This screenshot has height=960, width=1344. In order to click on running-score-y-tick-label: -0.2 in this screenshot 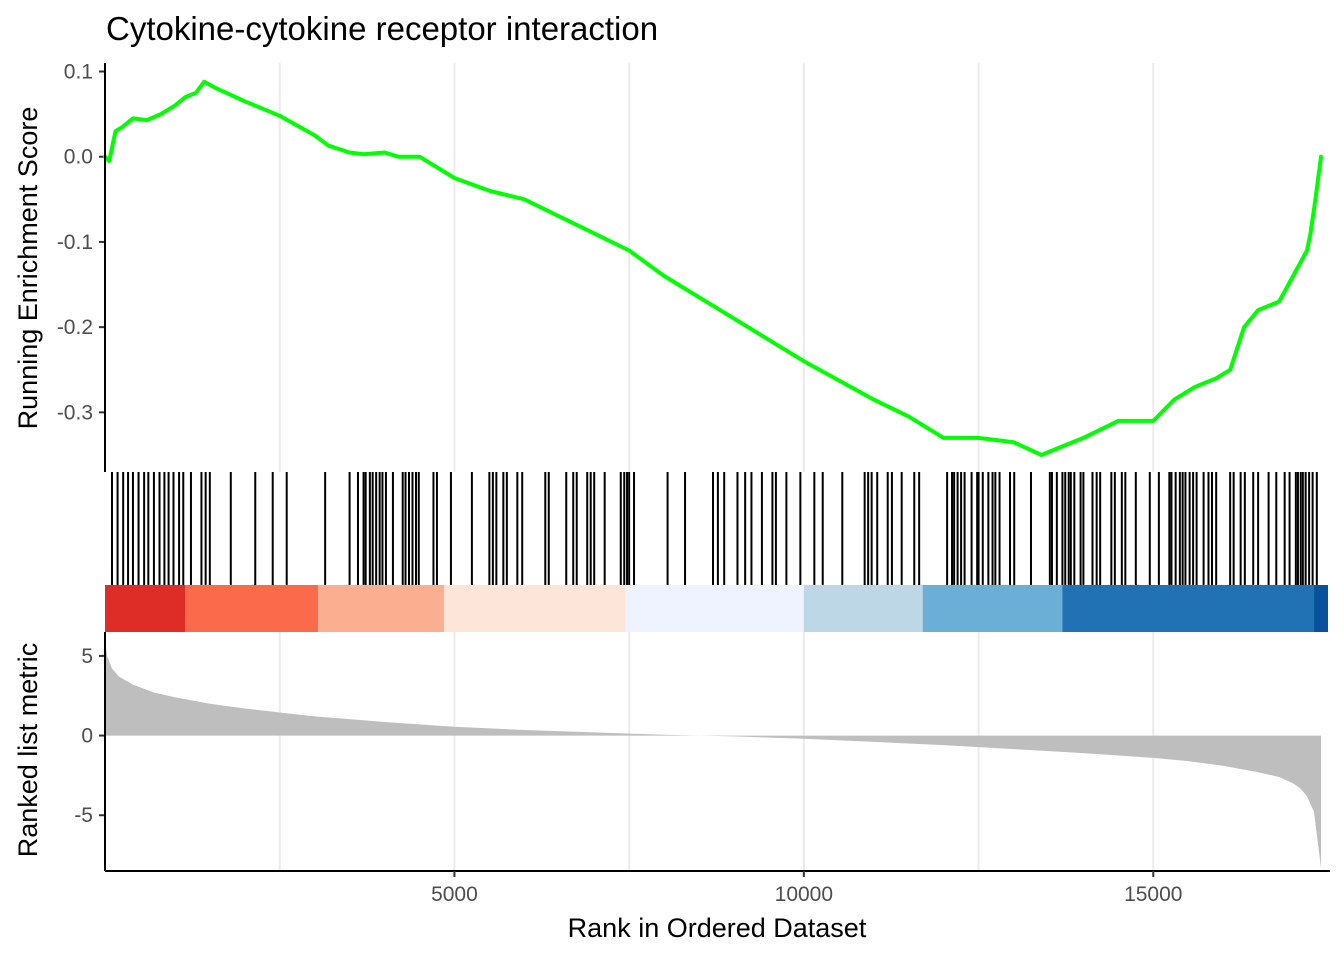, I will do `click(75, 327)`.